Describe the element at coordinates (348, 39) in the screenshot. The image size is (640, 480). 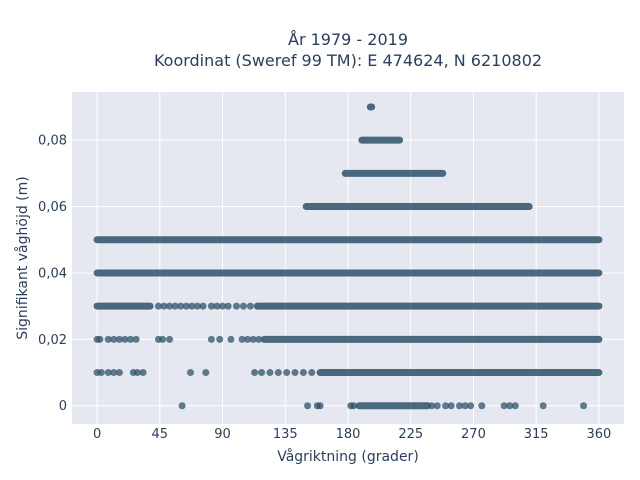
I see `chart-title-line1: År 1979 - 2019` at that location.